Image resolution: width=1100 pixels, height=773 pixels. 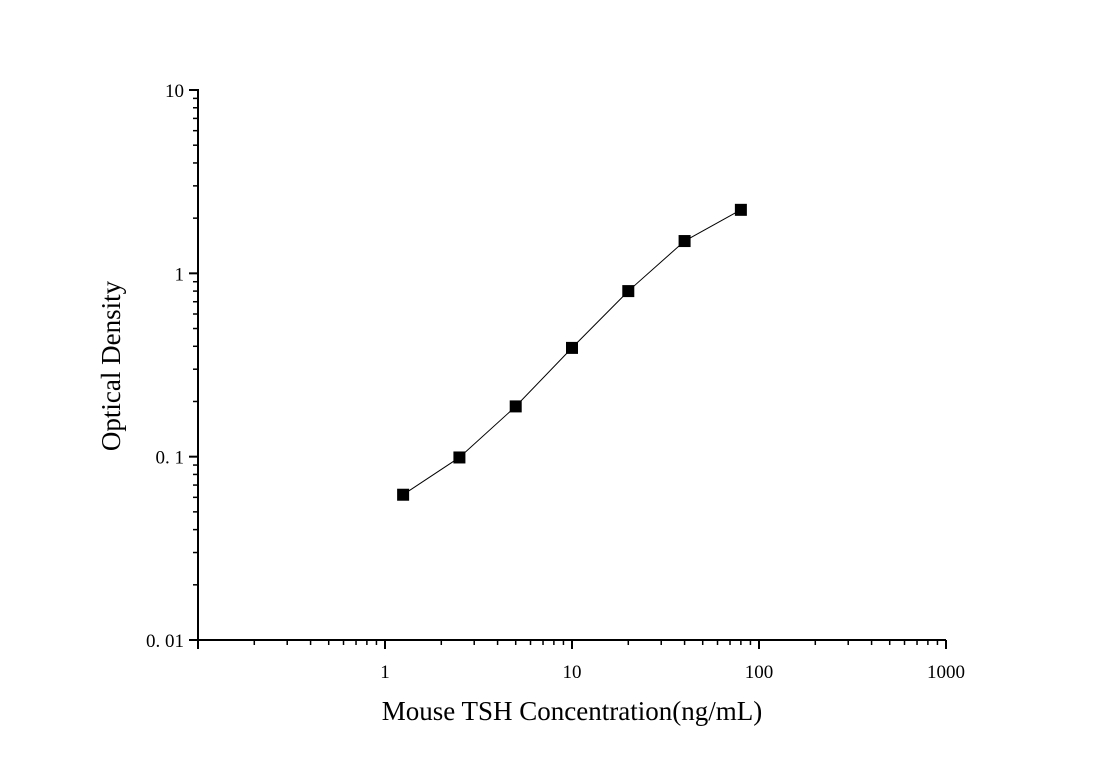 I want to click on y-tick-label: 1, so click(x=180, y=274).